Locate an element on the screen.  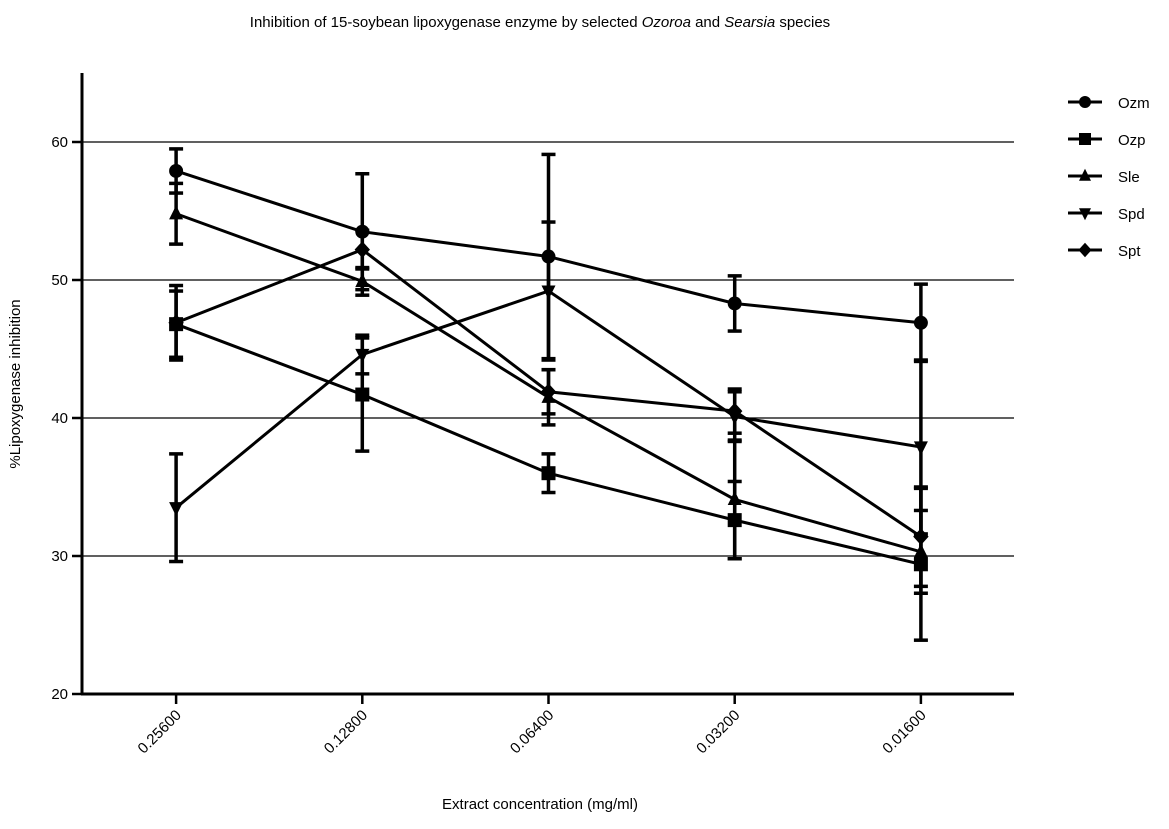
title-part: and is located at coordinates (707, 22).